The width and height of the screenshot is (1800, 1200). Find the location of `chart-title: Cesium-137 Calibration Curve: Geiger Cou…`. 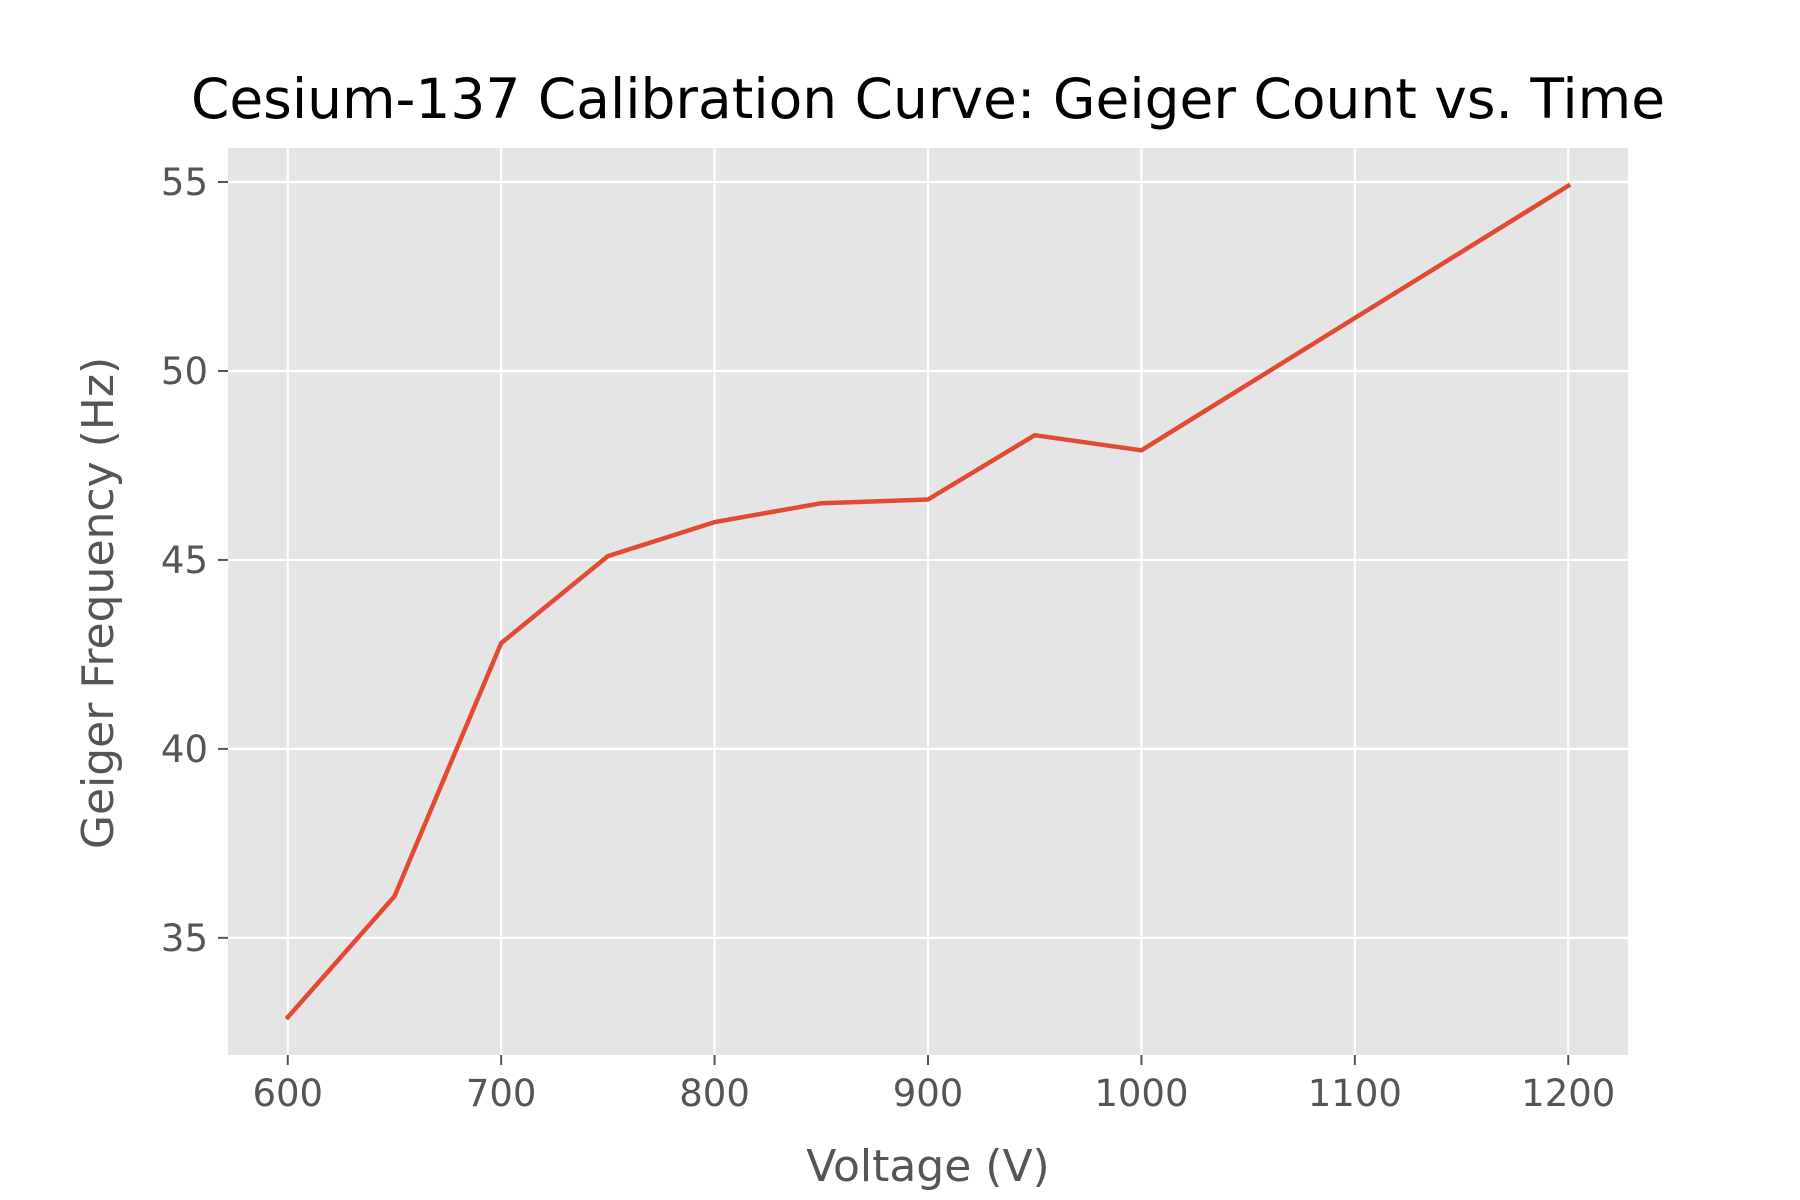

chart-title: Cesium-137 Calibration Curve: Geiger Cou… is located at coordinates (928, 99).